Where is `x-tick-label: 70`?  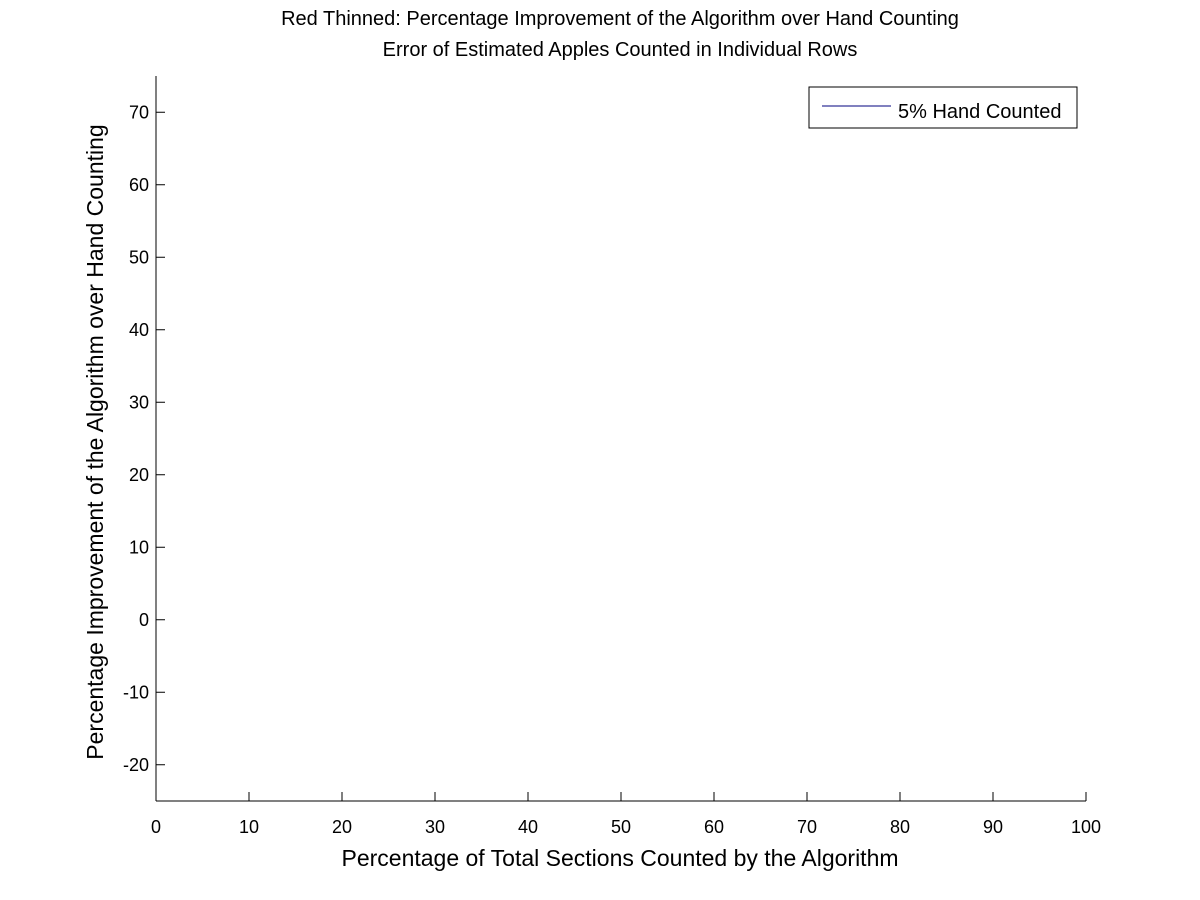 x-tick-label: 70 is located at coordinates (807, 827).